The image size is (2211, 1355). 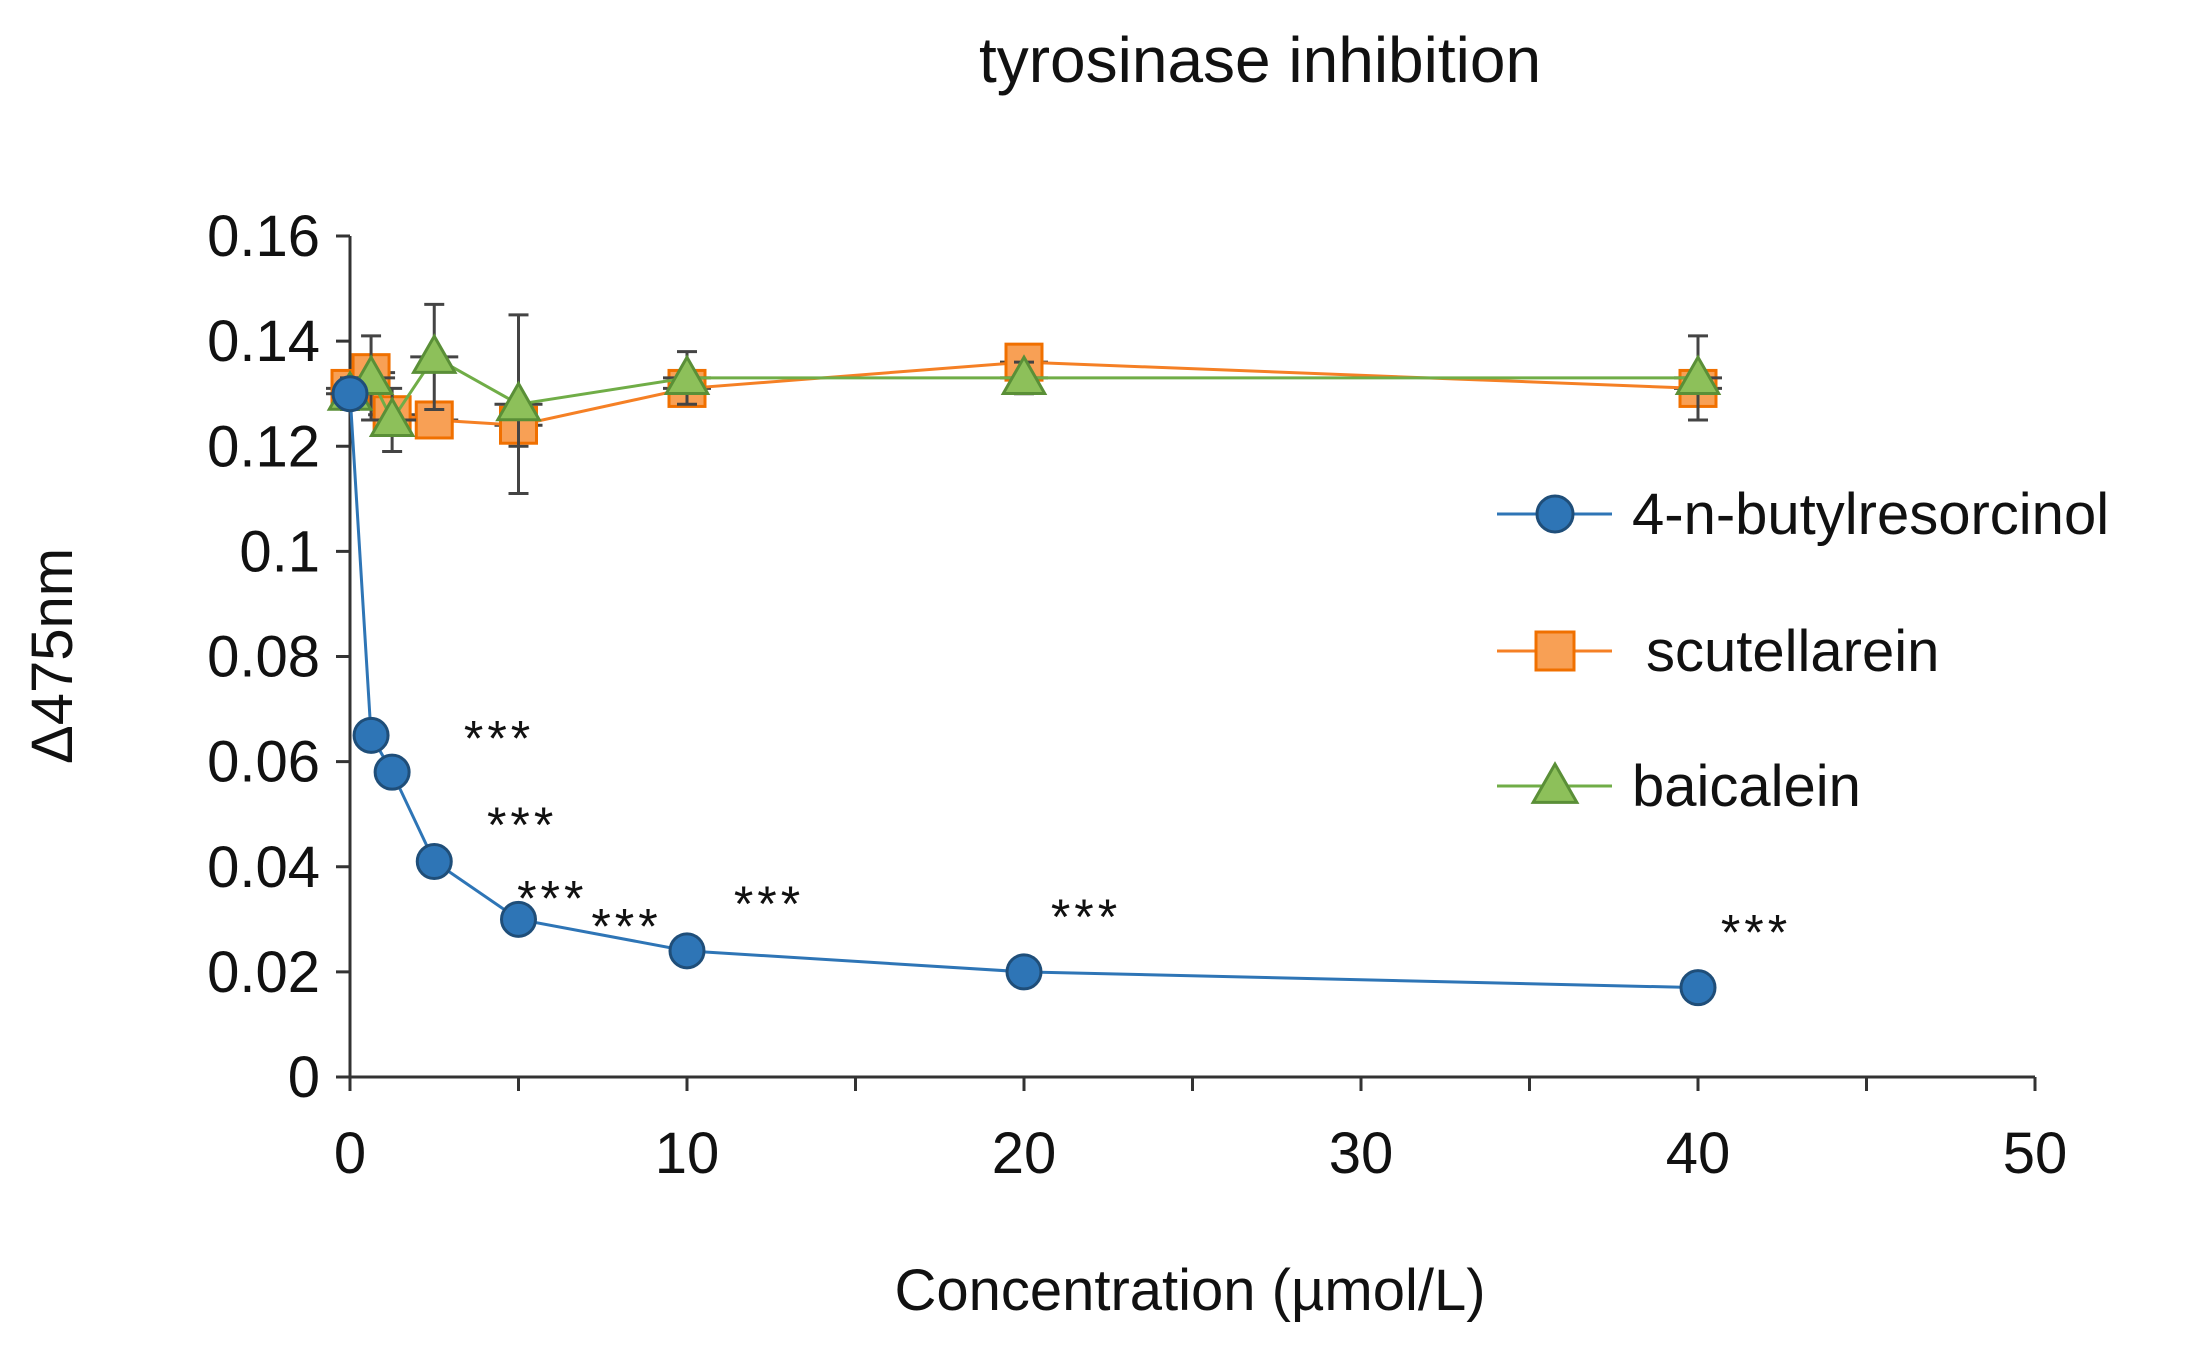 I want to click on x-tick-label: 50, so click(x=2035, y=1153).